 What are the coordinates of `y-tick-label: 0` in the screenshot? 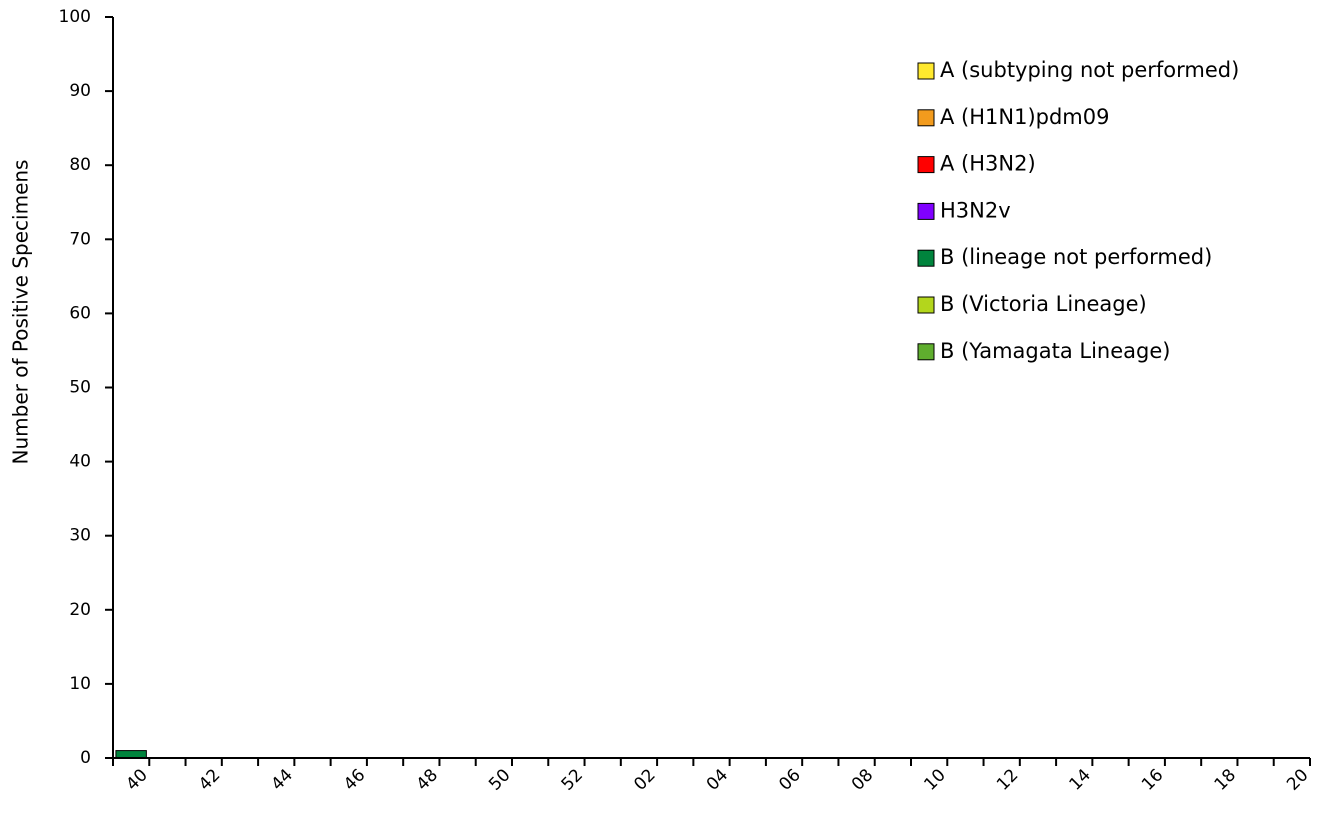 It's located at (85, 758).